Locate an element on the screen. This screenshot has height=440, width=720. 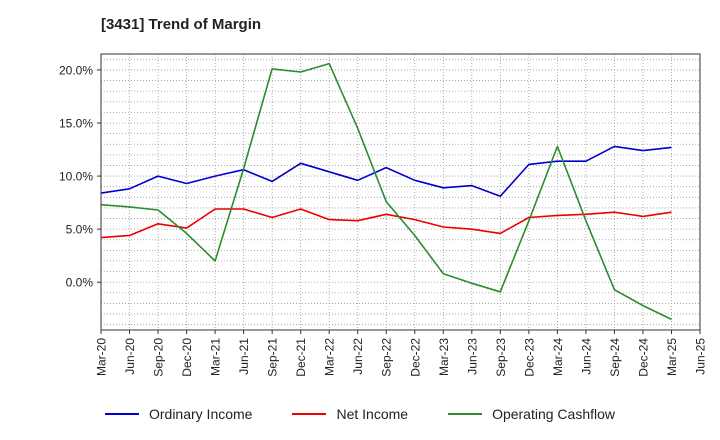
legend-swatch-net-income is located at coordinates (309, 414).